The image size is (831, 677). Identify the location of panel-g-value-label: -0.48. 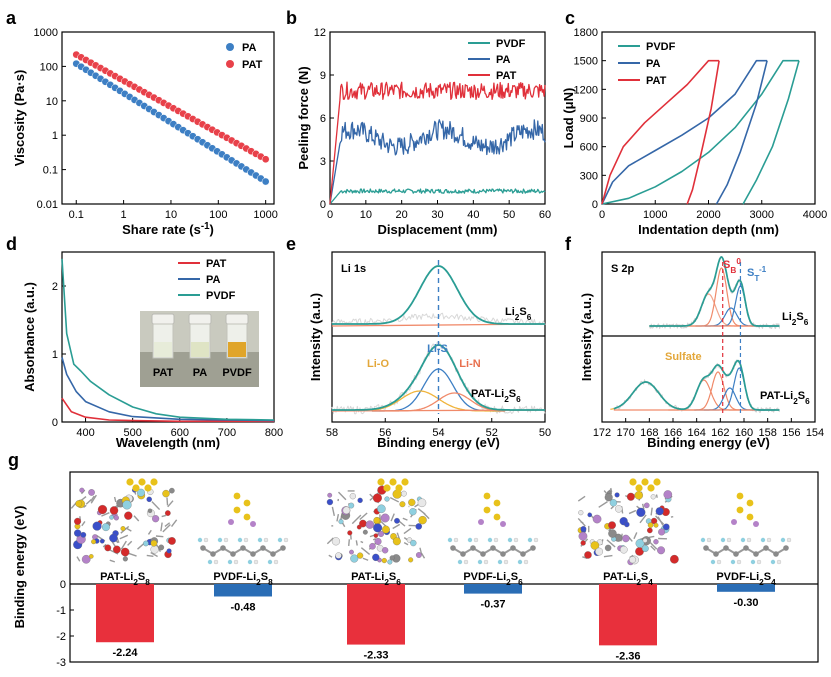
(242, 607).